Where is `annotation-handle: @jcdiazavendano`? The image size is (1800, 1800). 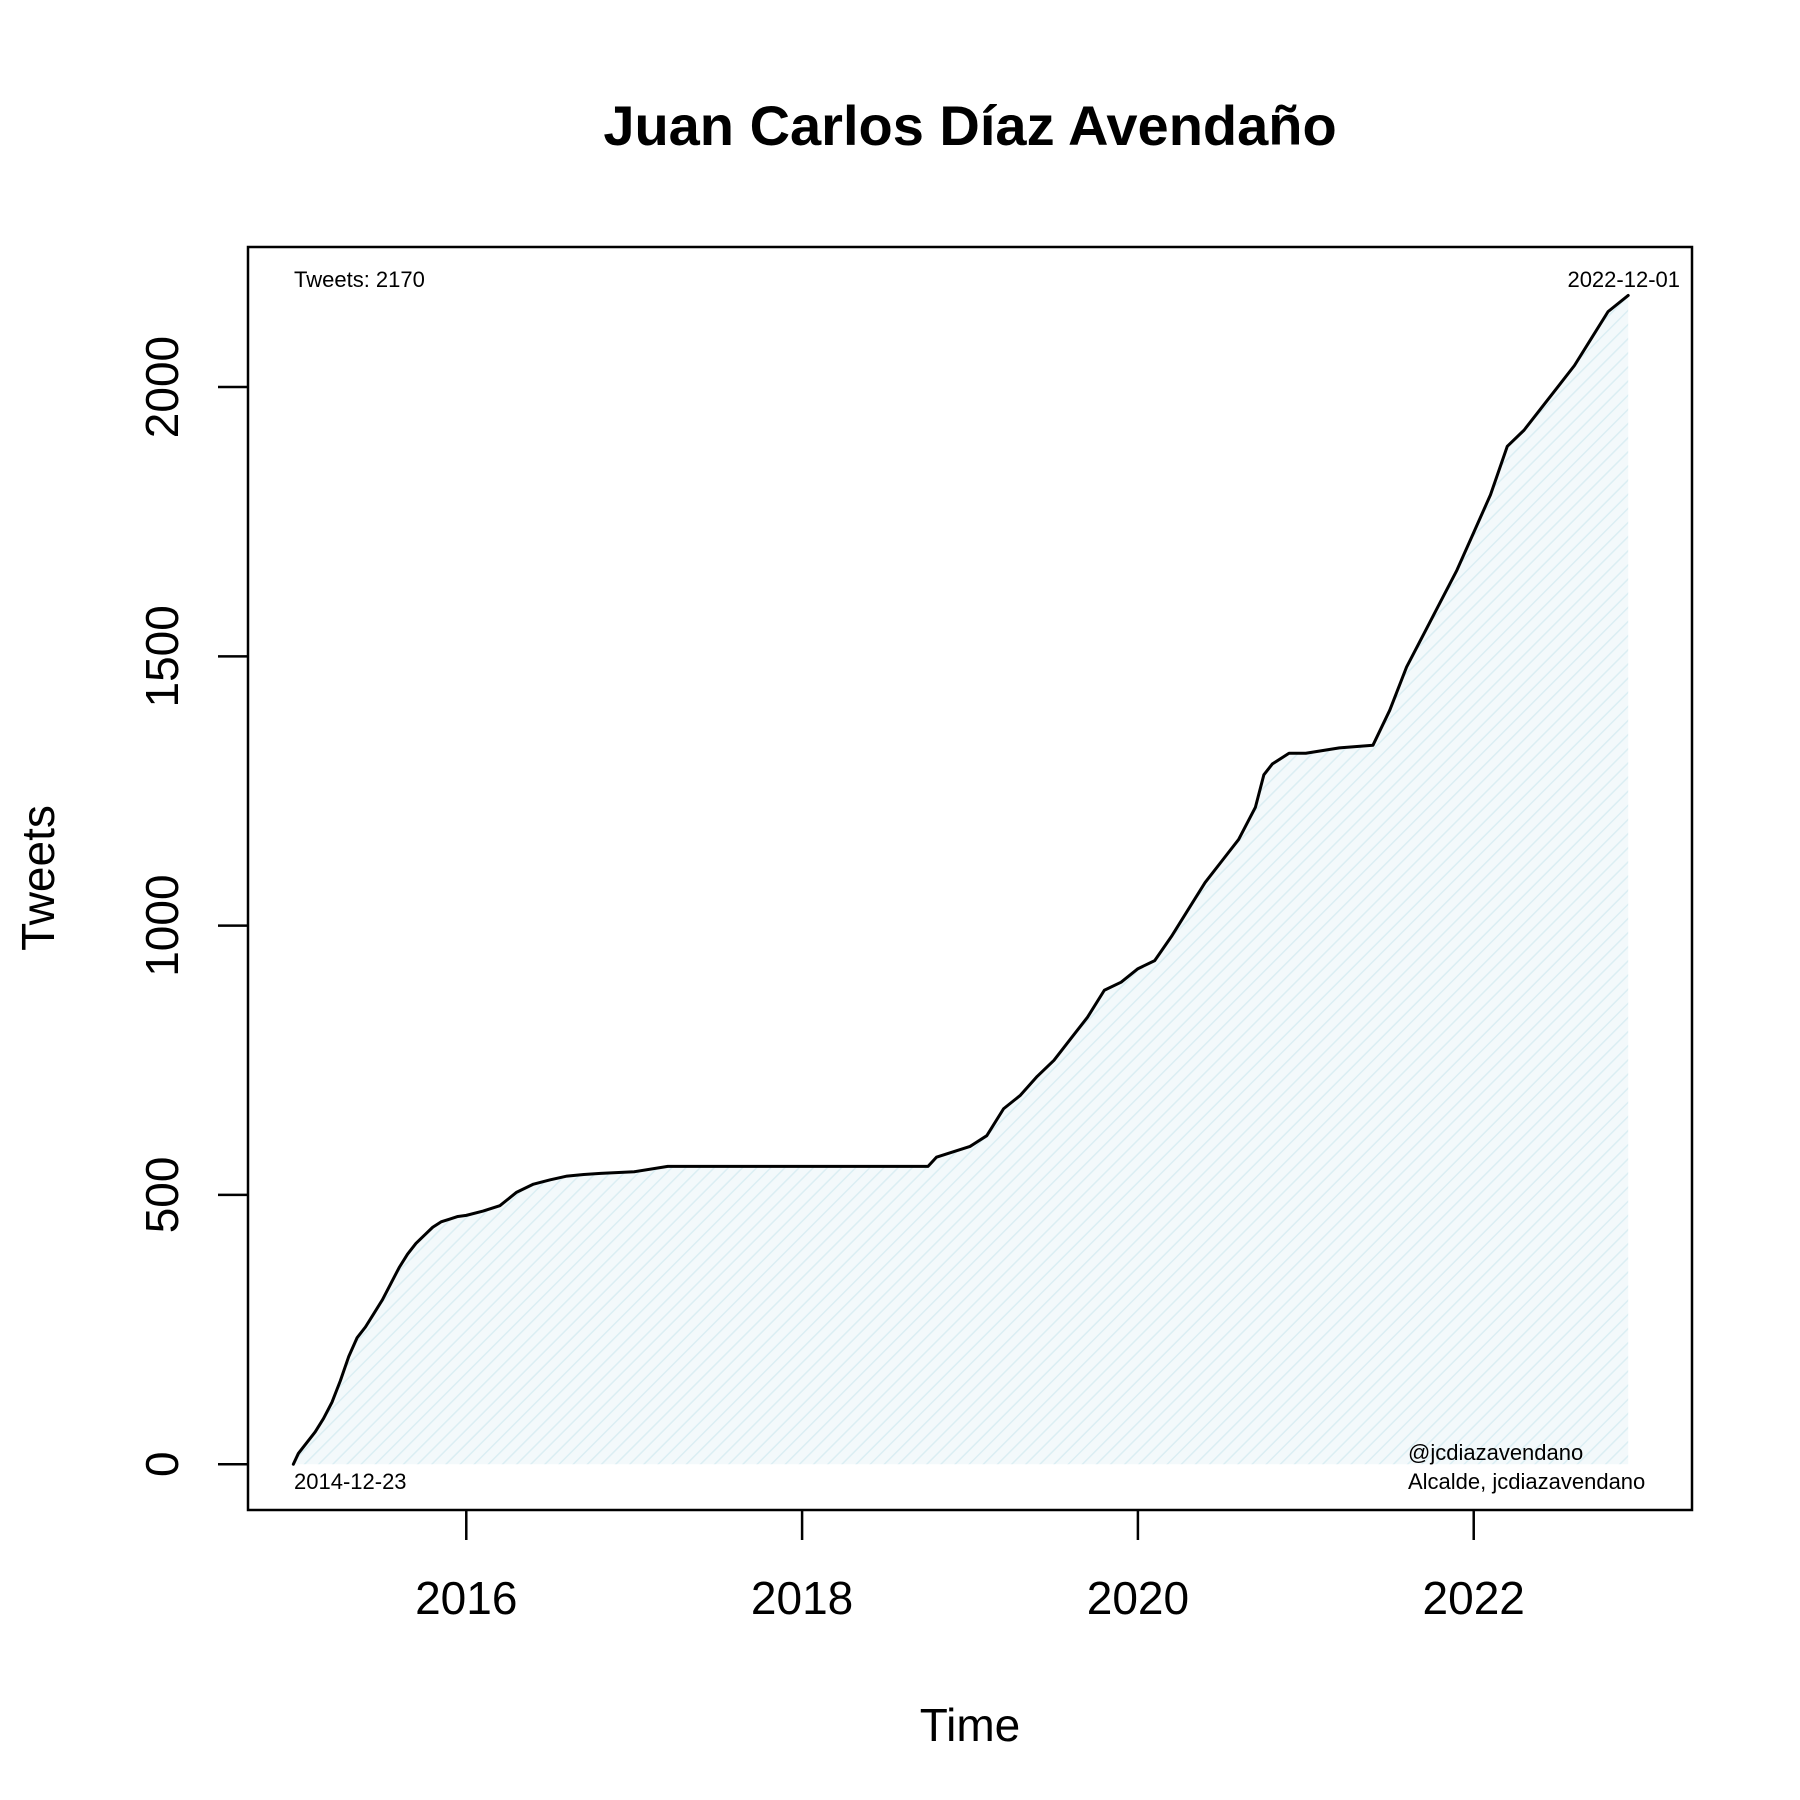 annotation-handle: @jcdiazavendano is located at coordinates (1495, 1452).